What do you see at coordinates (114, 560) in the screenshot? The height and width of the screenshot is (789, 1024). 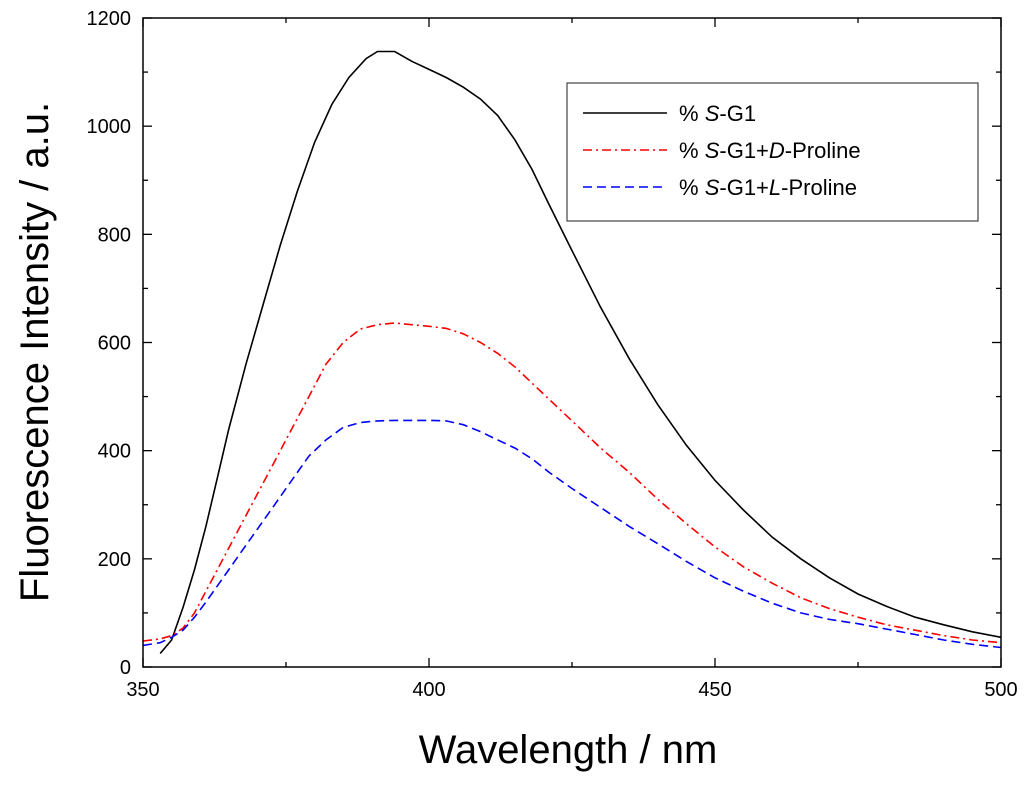 I see `y-tick-label: 200` at bounding box center [114, 560].